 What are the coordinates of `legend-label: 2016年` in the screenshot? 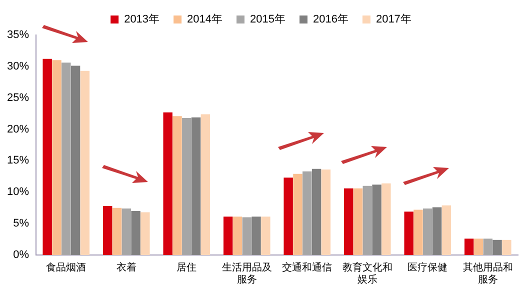 It's located at (330, 20).